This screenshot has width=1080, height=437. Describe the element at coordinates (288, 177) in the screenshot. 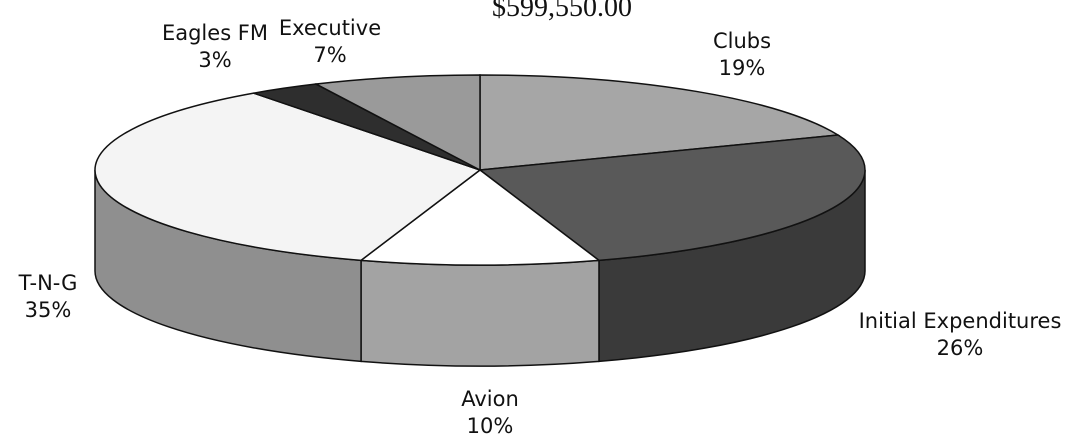

I see `pie-slice-t-n-g` at that location.